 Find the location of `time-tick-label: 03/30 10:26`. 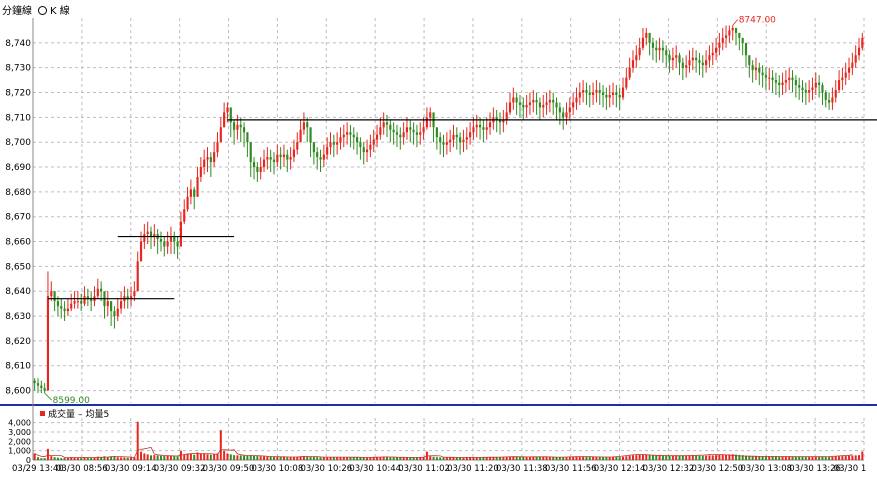

time-tick-label: 03/30 10:26 is located at coordinates (326, 469).